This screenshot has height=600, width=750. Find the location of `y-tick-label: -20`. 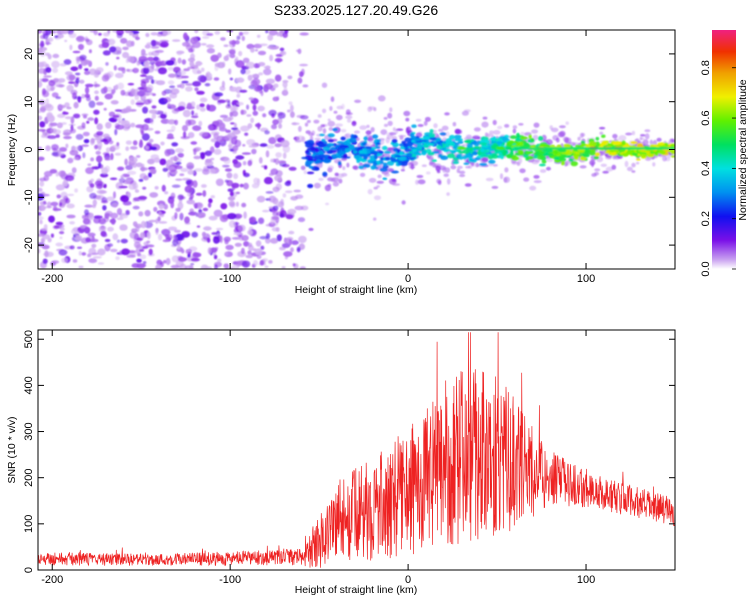

y-tick-label: -20 is located at coordinates (29, 245).